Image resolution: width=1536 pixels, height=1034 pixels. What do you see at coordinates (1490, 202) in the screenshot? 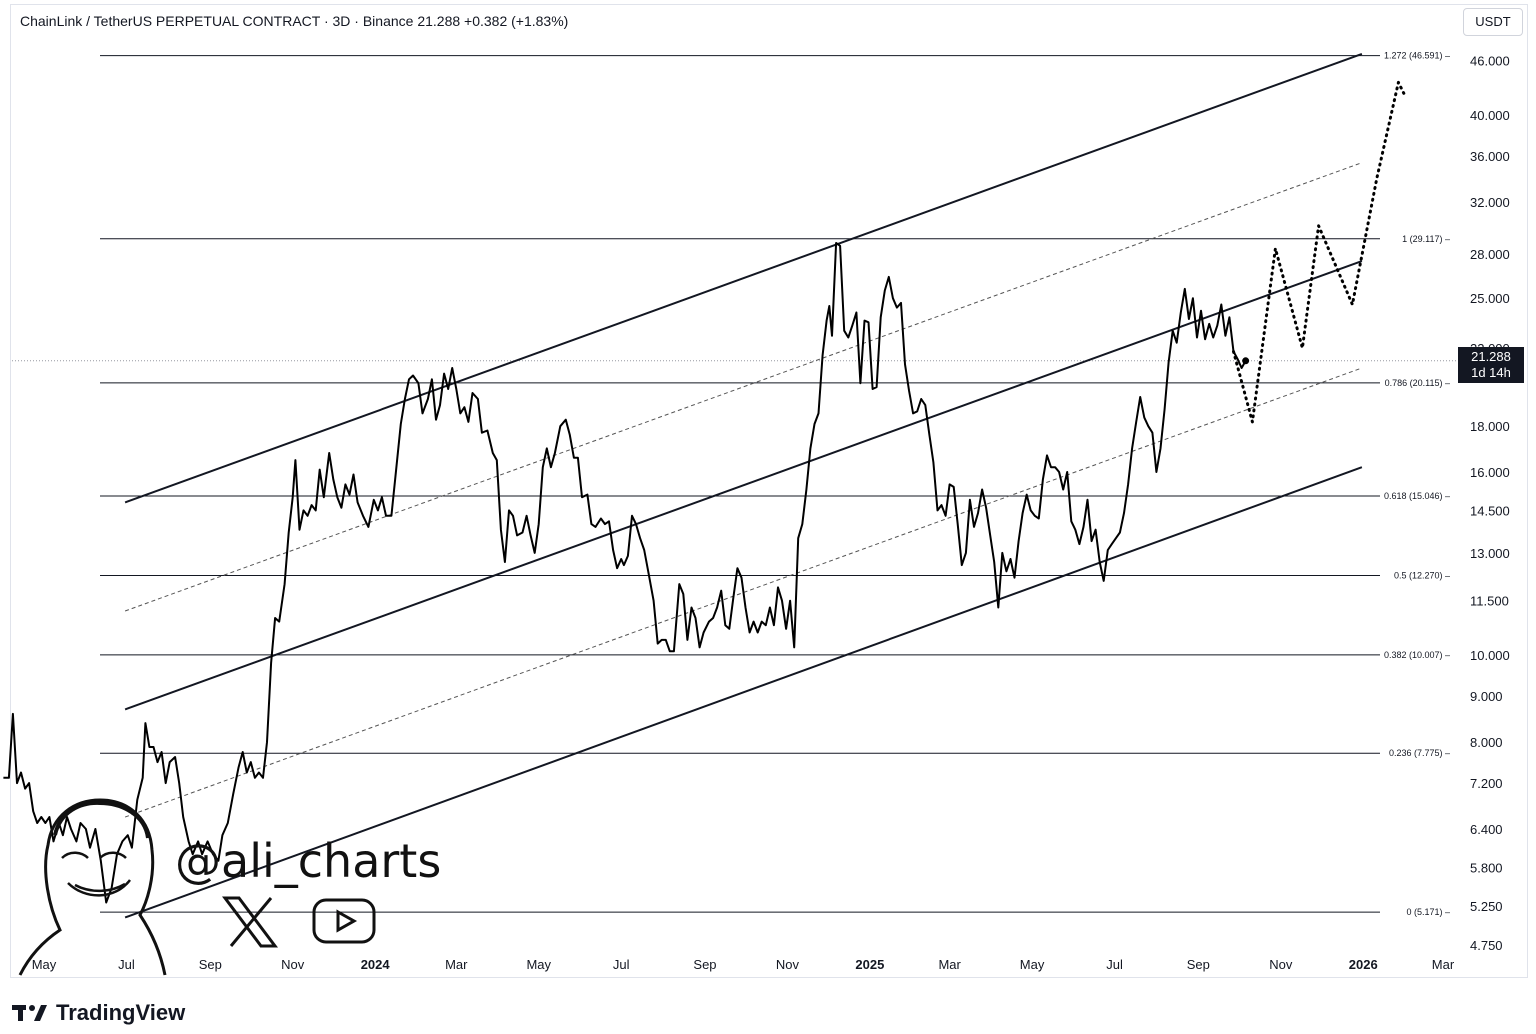
I see `y-tick-label: 32.000` at bounding box center [1490, 202].